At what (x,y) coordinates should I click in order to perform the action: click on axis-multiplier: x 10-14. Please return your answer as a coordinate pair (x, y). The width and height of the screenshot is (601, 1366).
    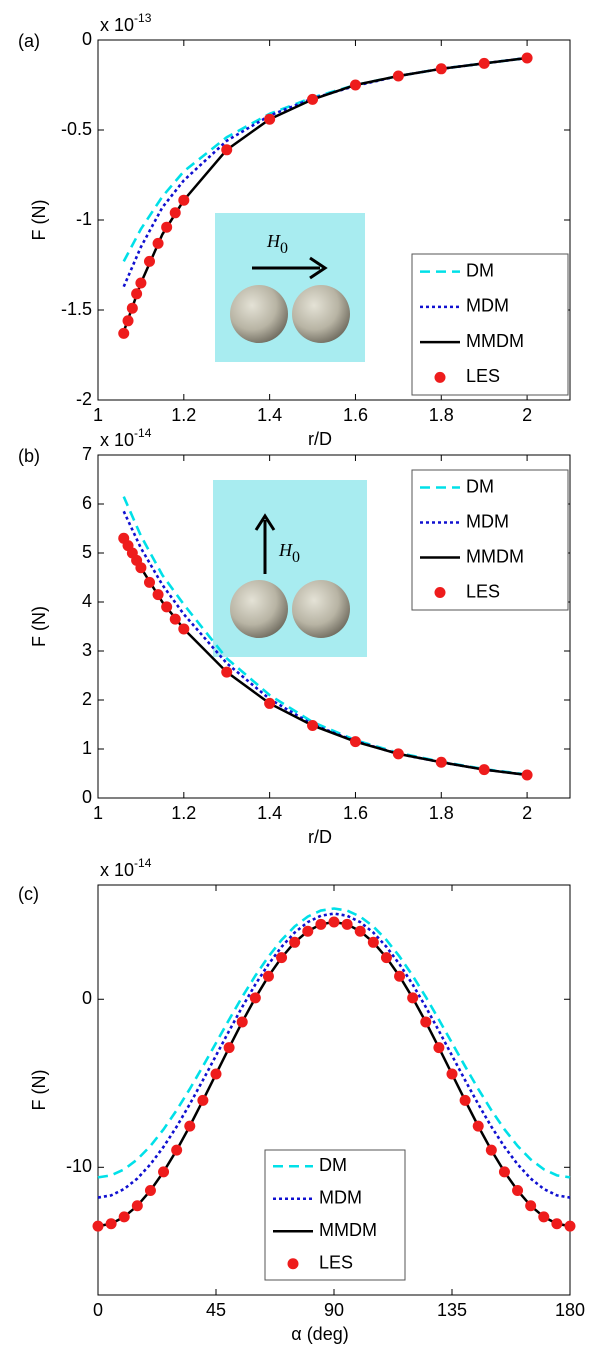
    Looking at the image, I should click on (126, 438).